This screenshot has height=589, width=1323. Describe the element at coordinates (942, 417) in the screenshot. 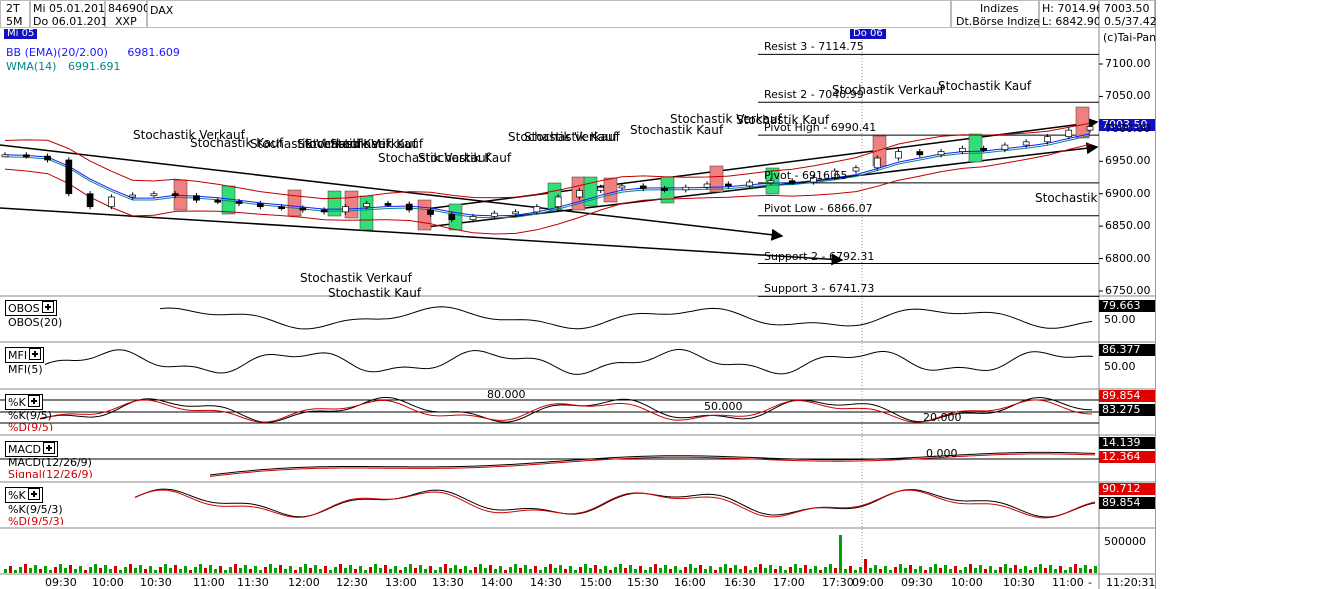

I see `stoch-level-20: 20.000` at that location.